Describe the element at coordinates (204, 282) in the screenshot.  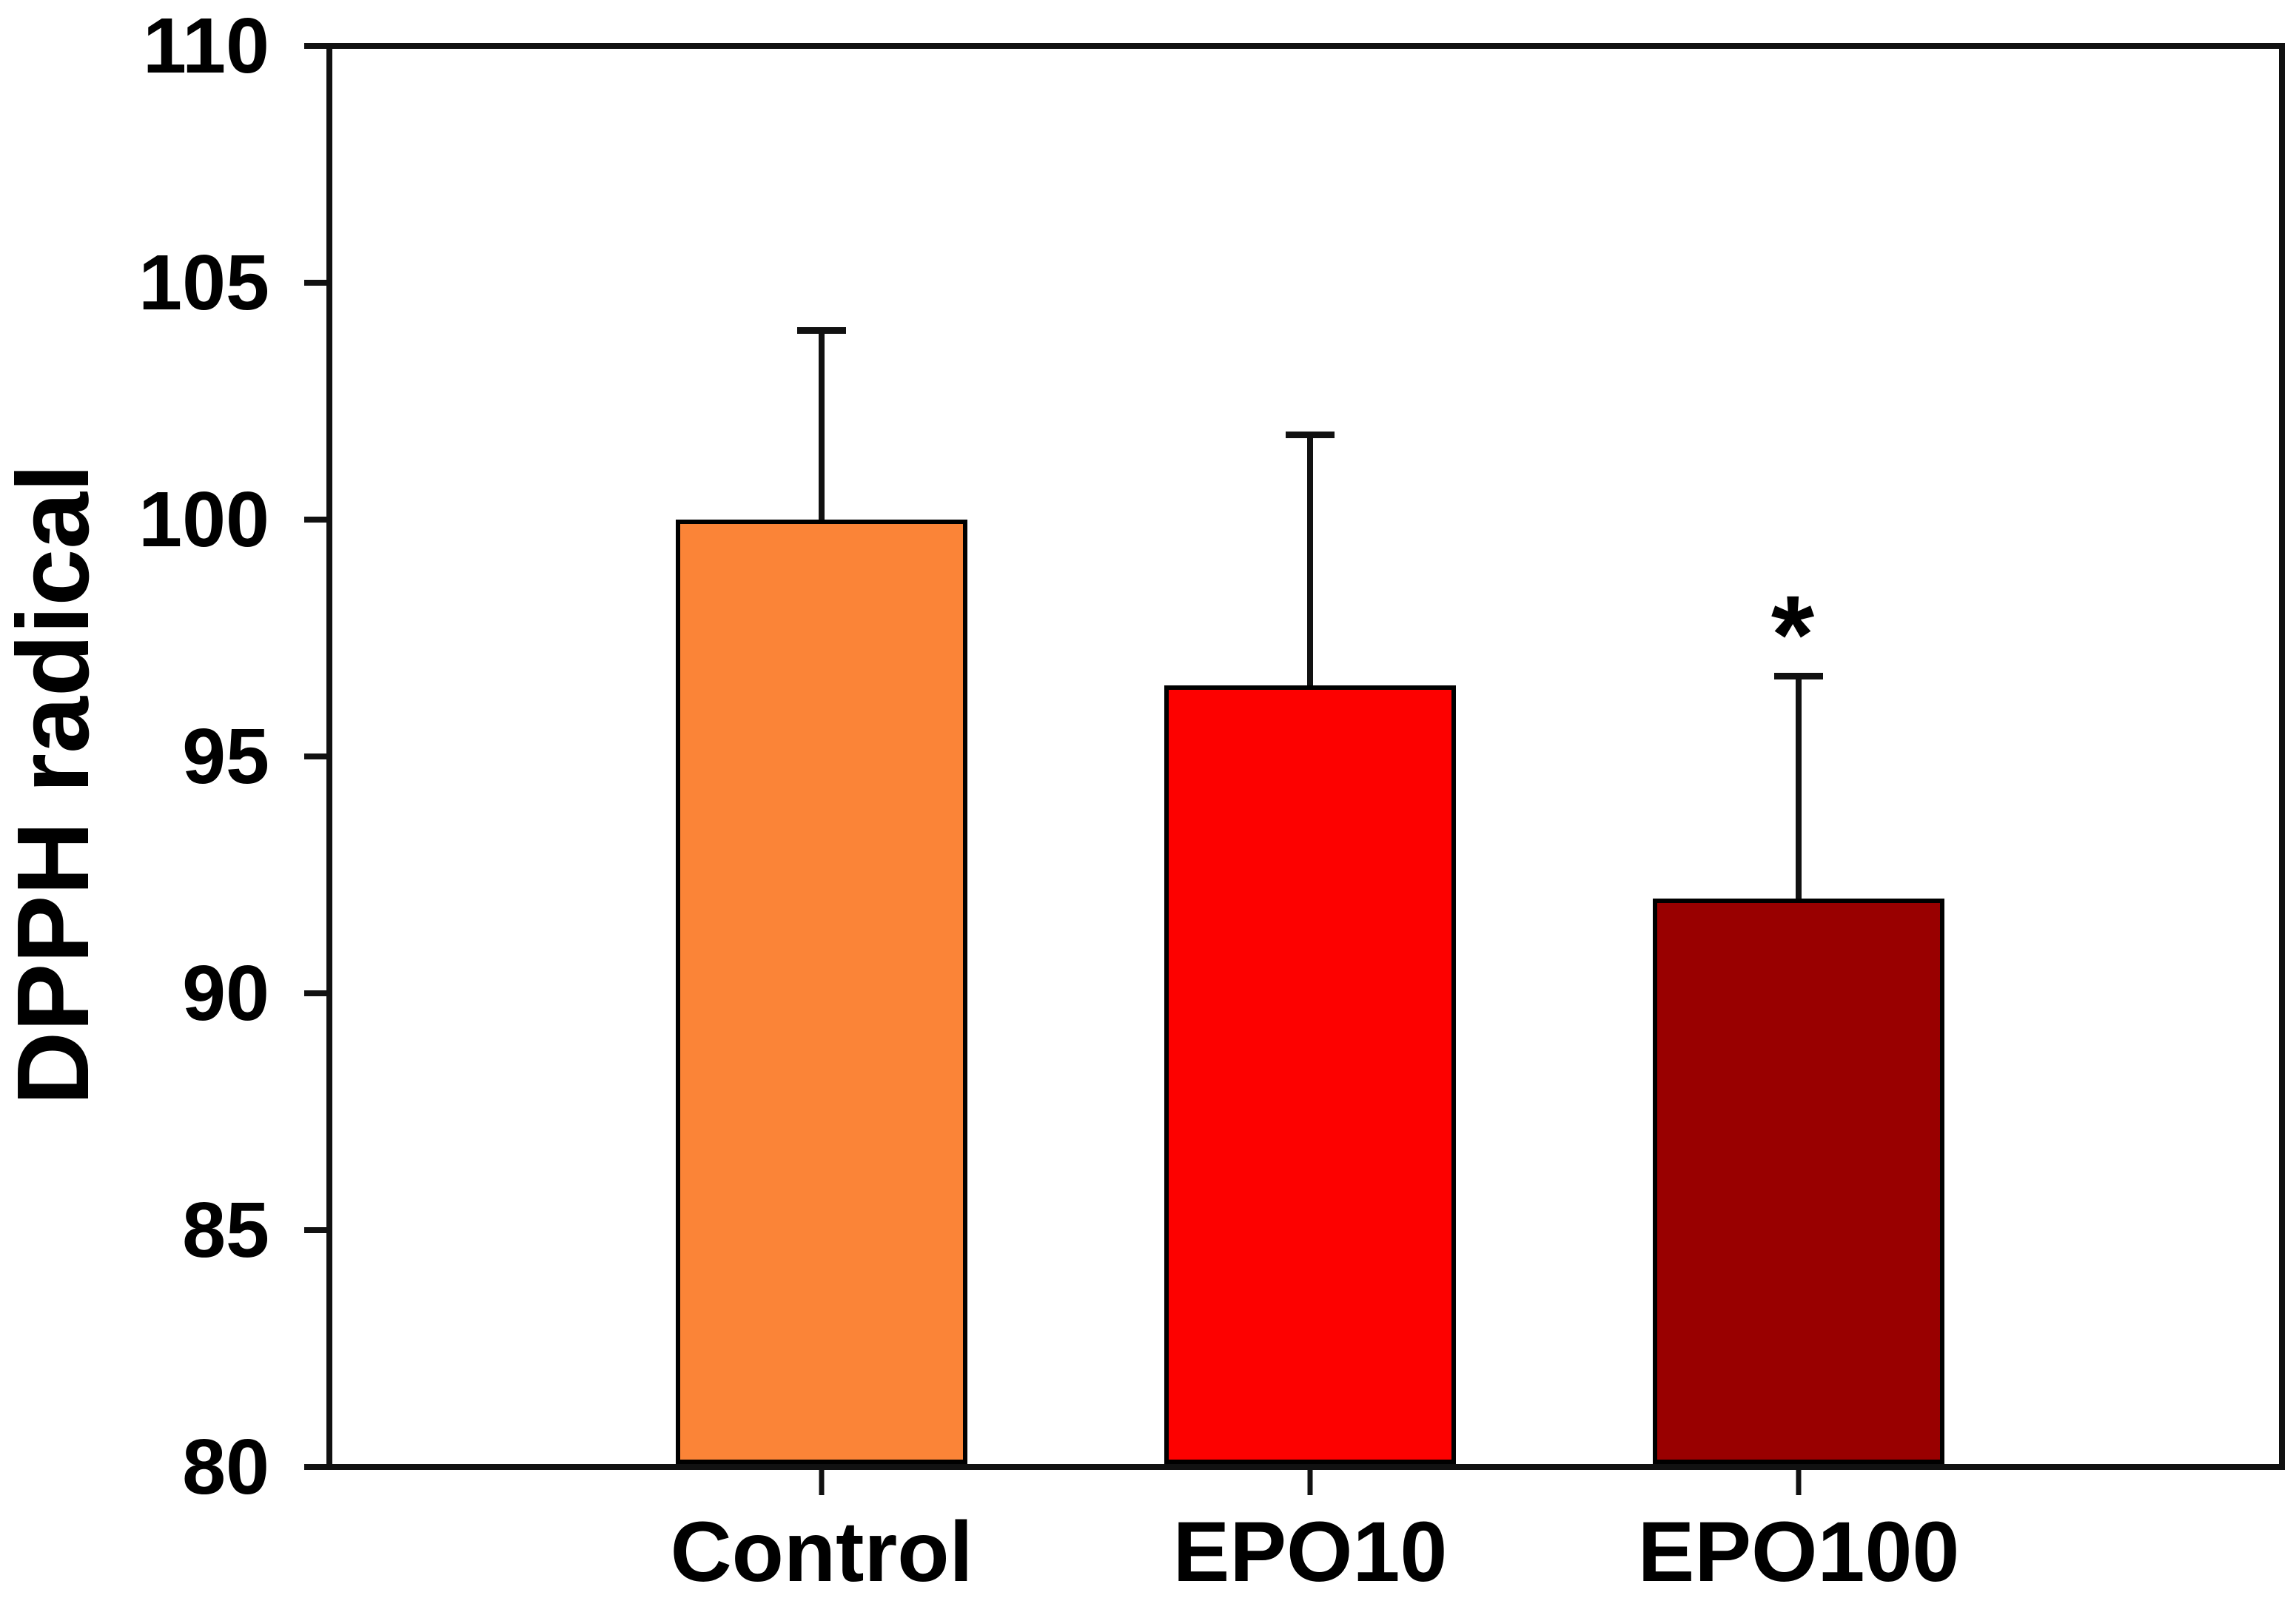
I see `y-tick-label: 105` at that location.